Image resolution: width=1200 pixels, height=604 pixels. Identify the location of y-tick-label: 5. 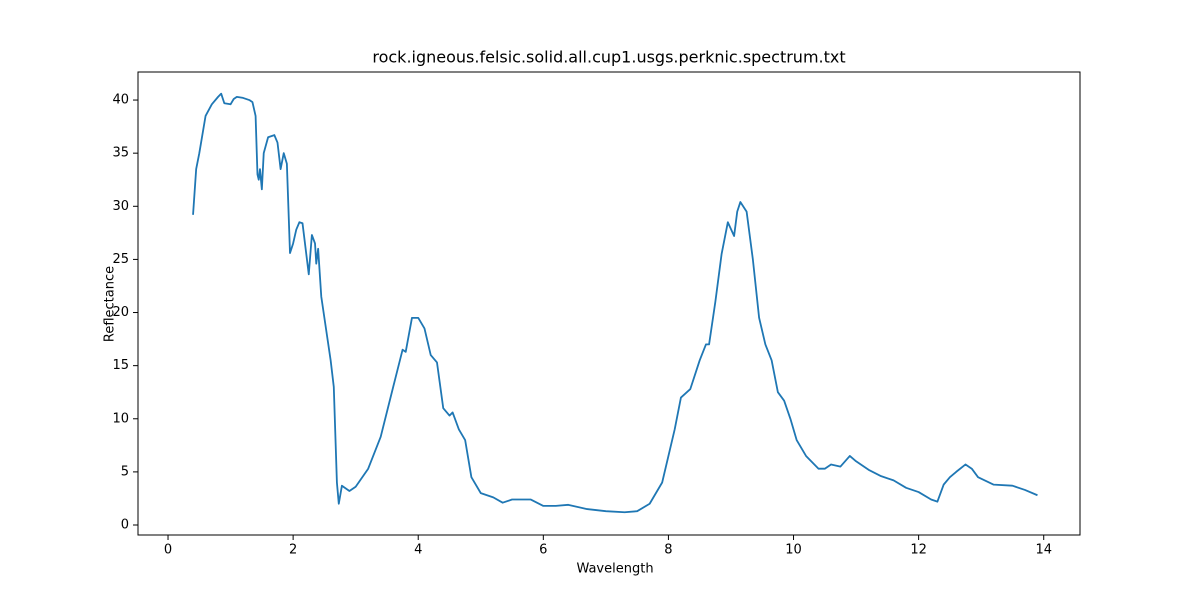
(125, 471).